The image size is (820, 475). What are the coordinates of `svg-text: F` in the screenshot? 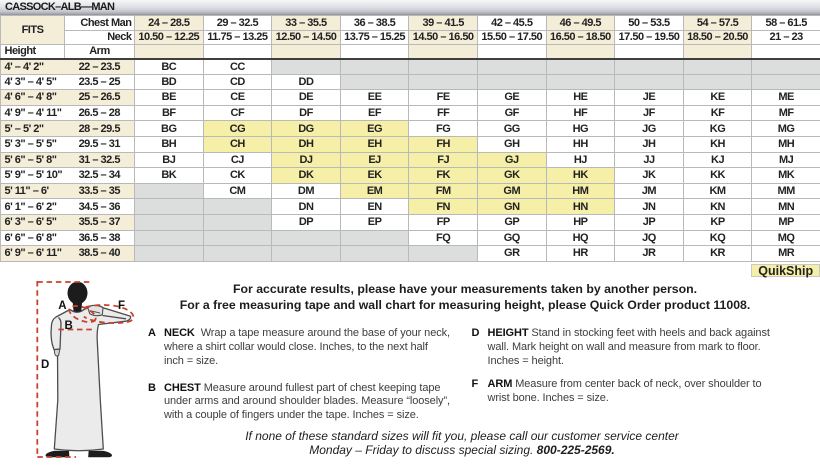 It's located at (121, 306).